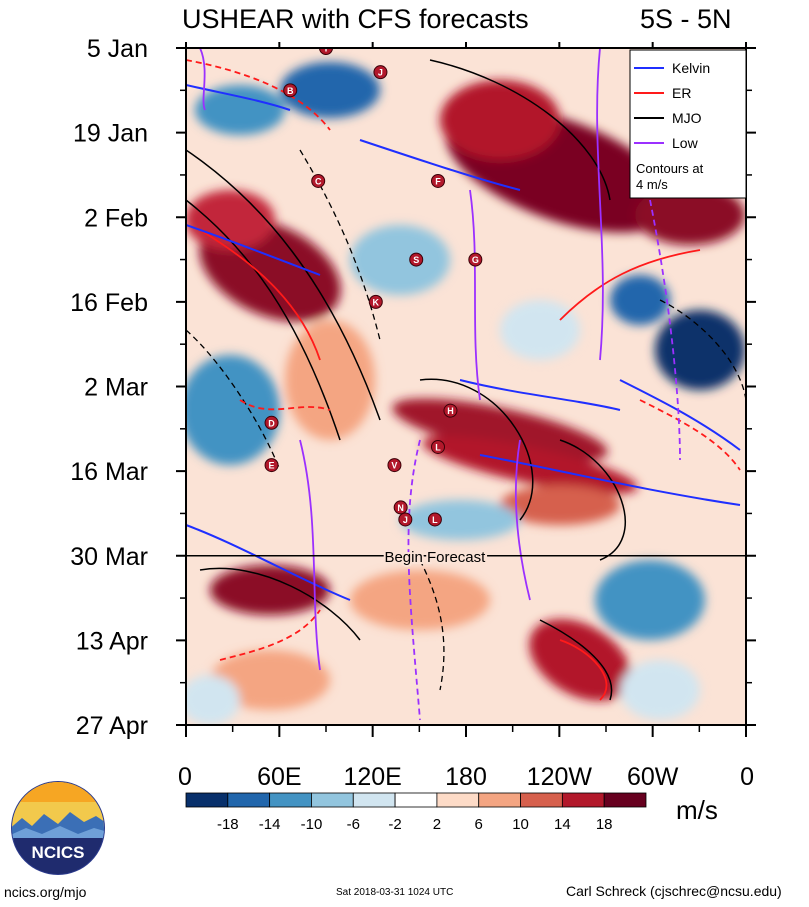  I want to click on storm-letter: G, so click(475, 260).